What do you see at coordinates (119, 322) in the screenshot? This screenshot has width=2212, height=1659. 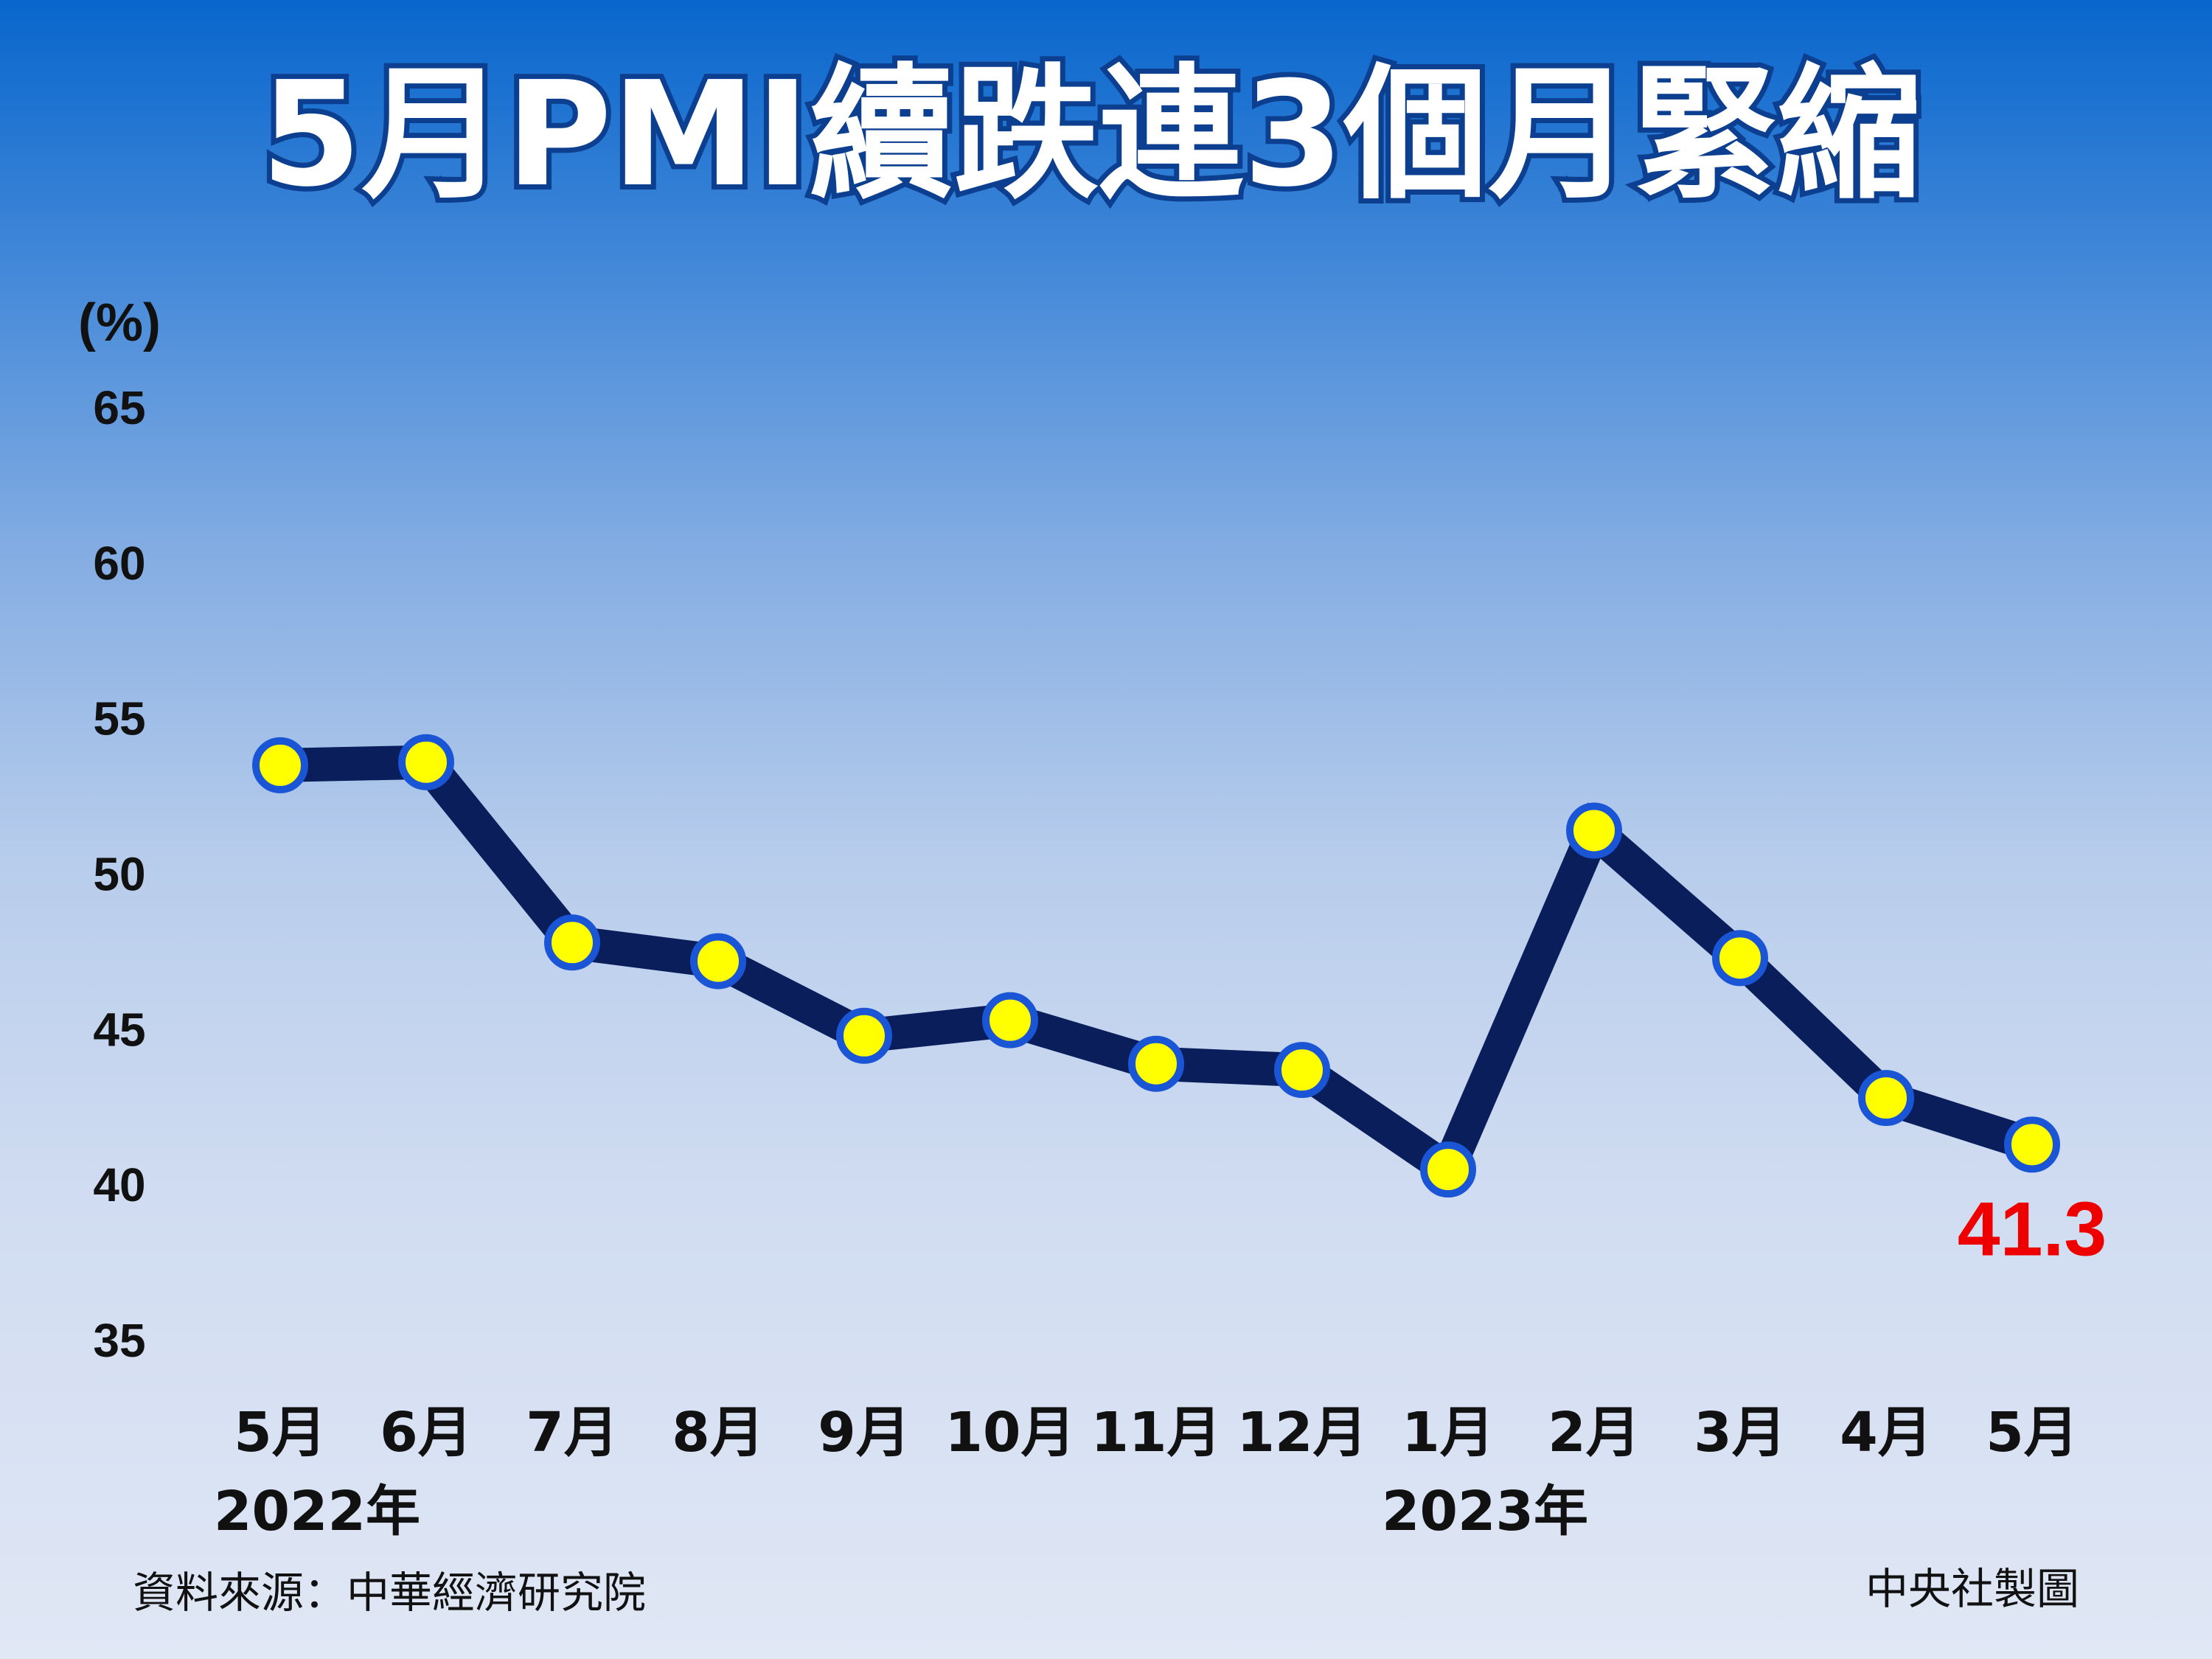 I see `y-axis-unit: (%)` at bounding box center [119, 322].